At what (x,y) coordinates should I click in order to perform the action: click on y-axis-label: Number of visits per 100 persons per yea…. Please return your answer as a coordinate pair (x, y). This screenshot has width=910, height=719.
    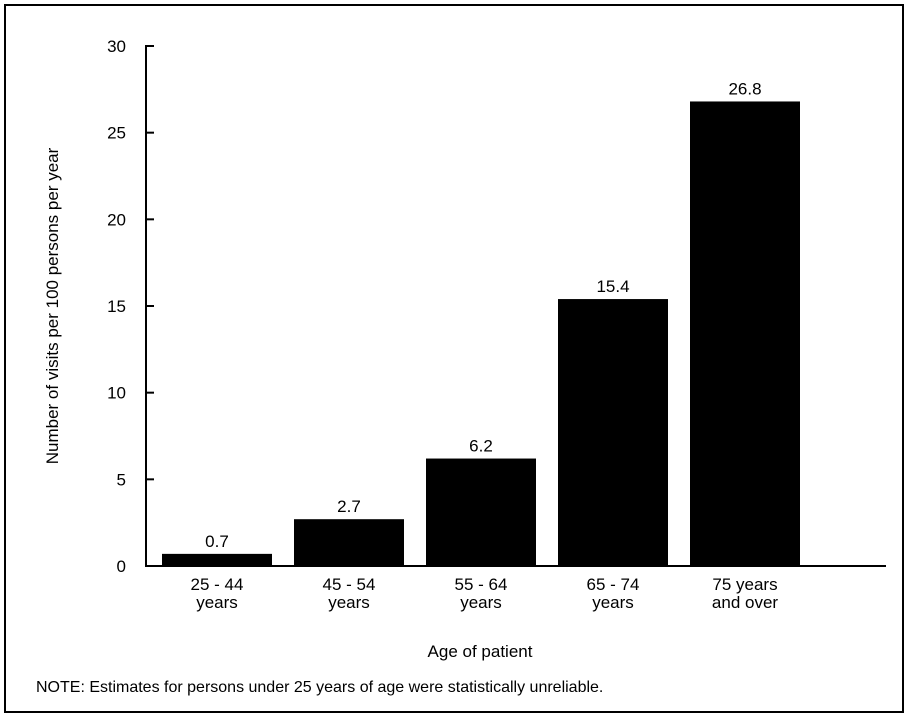
    Looking at the image, I should click on (52, 305).